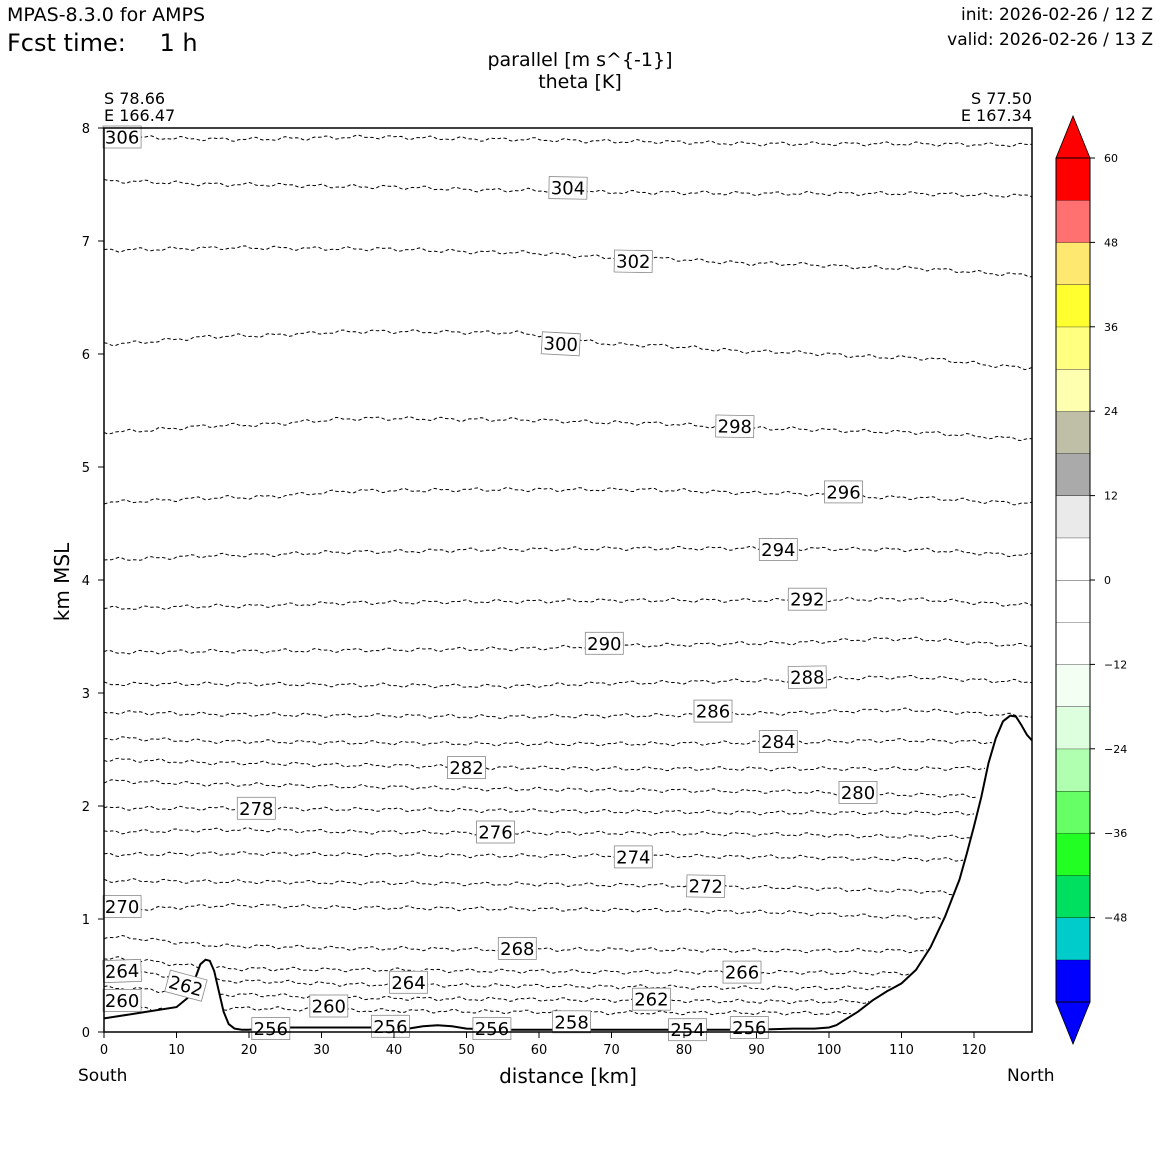 The image size is (1160, 1160). I want to click on contour-label-280: 280, so click(858, 792).